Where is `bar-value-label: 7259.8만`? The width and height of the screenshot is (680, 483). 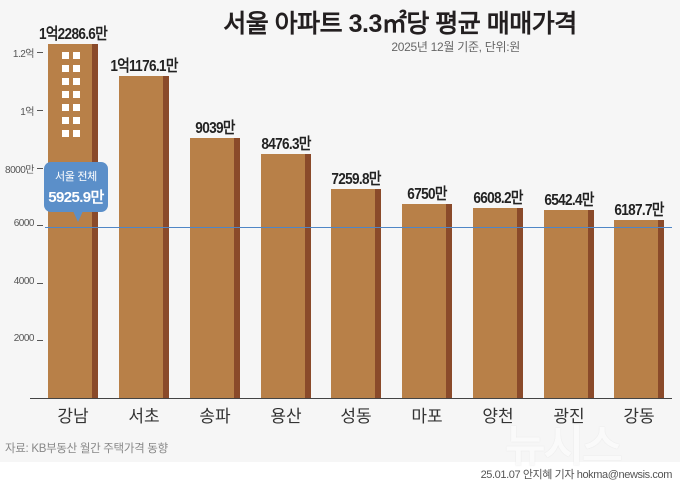
bar-value-label: 7259.8만 is located at coordinates (356, 179).